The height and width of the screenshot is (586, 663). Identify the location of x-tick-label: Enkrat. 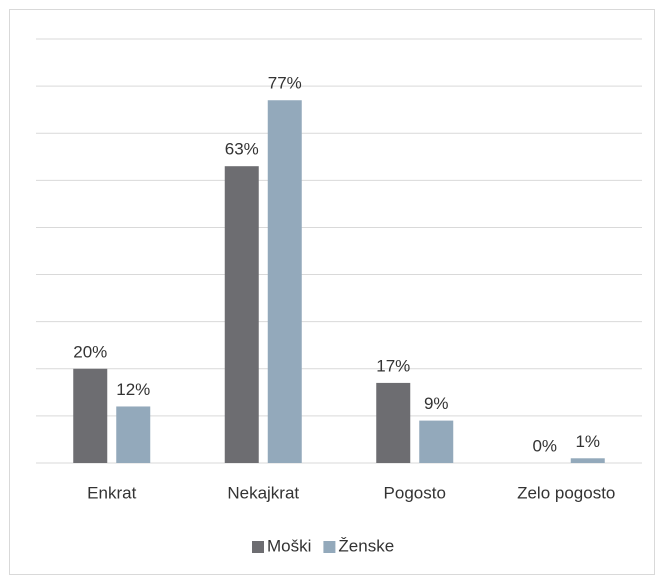
(111, 492).